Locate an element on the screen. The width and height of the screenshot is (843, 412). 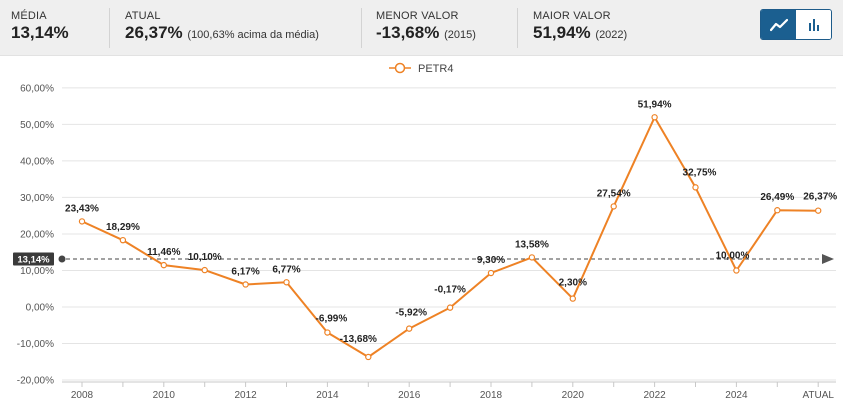
data-label: 6,77% is located at coordinates (286, 269).